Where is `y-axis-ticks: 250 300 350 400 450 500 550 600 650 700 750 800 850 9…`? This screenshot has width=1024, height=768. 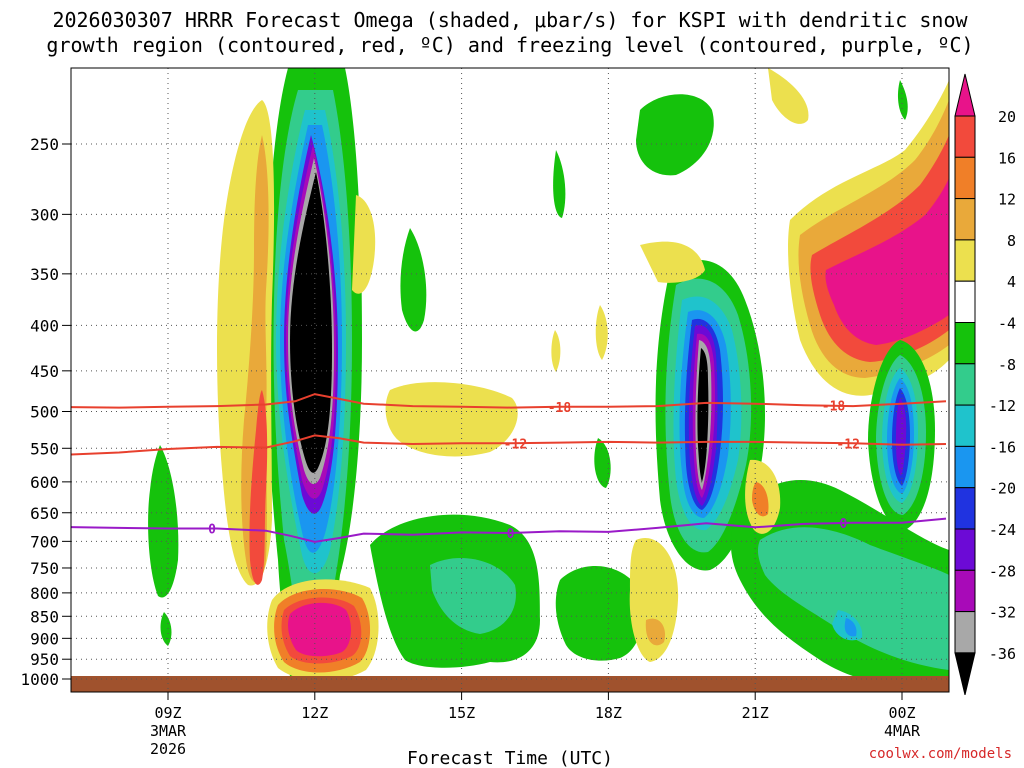
y-axis-ticks: 250 300 350 400 450 500 550 600 650 700 750 800 850 9… is located at coordinates (45, 412).